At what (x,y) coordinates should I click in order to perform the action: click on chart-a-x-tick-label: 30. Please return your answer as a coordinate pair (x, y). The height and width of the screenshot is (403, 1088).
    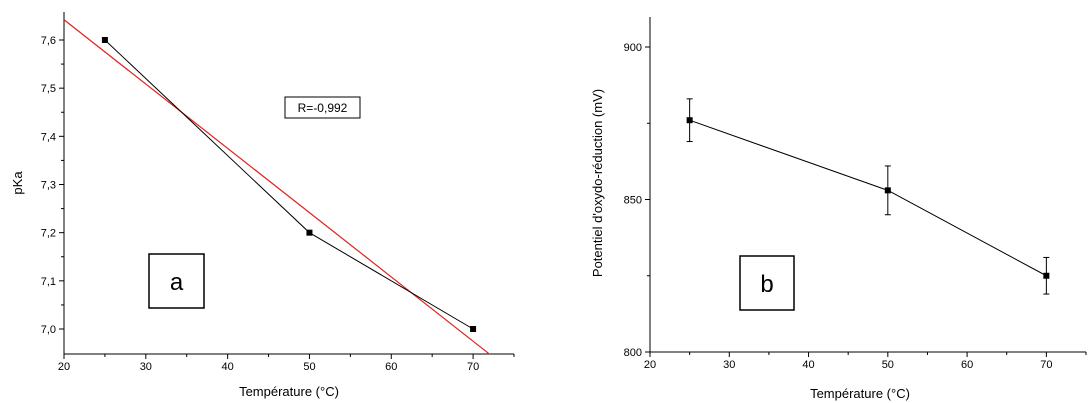
    Looking at the image, I should click on (146, 367).